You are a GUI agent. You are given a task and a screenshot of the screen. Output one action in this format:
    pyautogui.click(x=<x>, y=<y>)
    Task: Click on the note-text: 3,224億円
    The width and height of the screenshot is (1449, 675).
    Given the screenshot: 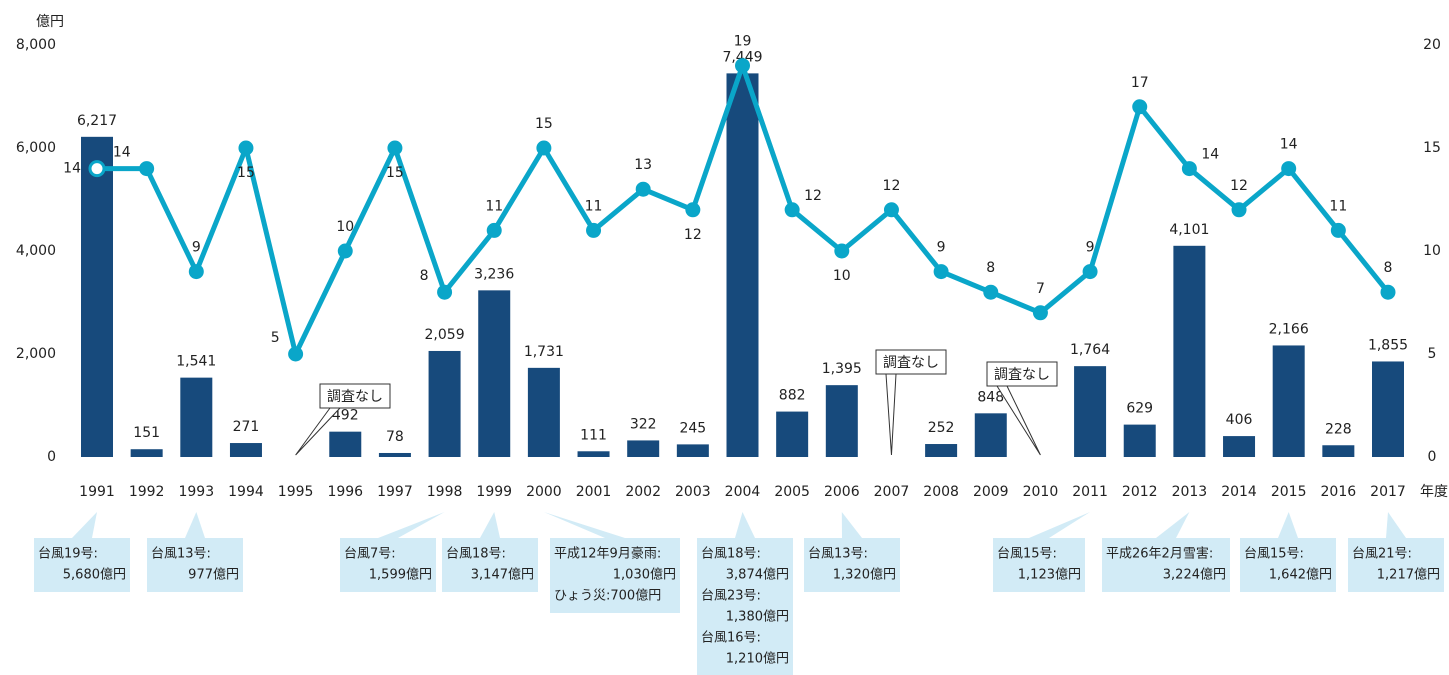 What is the action you would take?
    pyautogui.click(x=1194, y=575)
    